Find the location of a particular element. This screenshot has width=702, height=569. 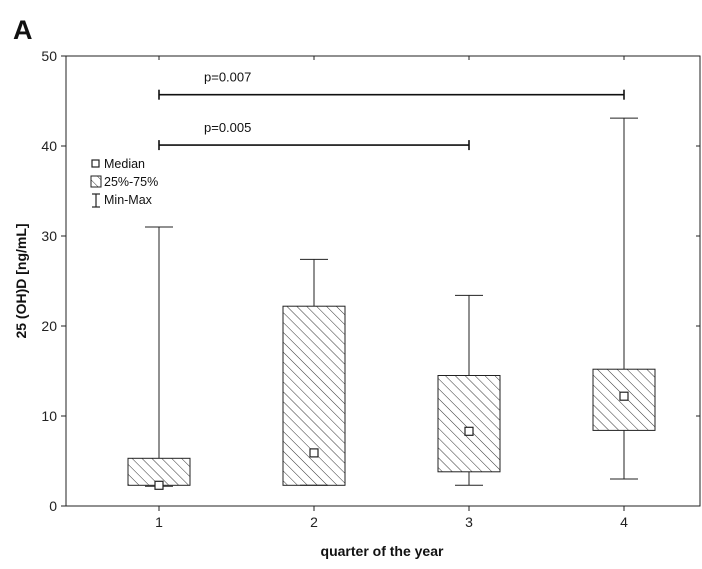

p-value-label: p=0.005 is located at coordinates (227, 127).